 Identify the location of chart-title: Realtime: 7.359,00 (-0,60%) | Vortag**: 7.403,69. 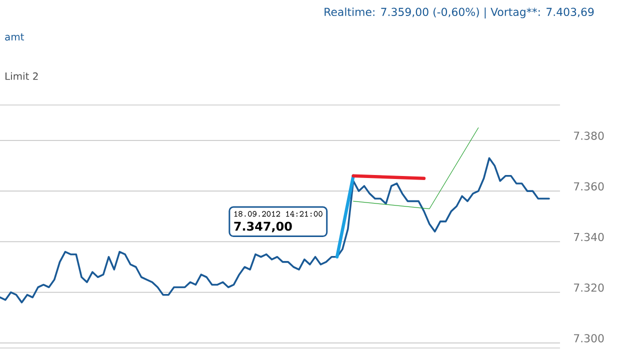
(459, 13).